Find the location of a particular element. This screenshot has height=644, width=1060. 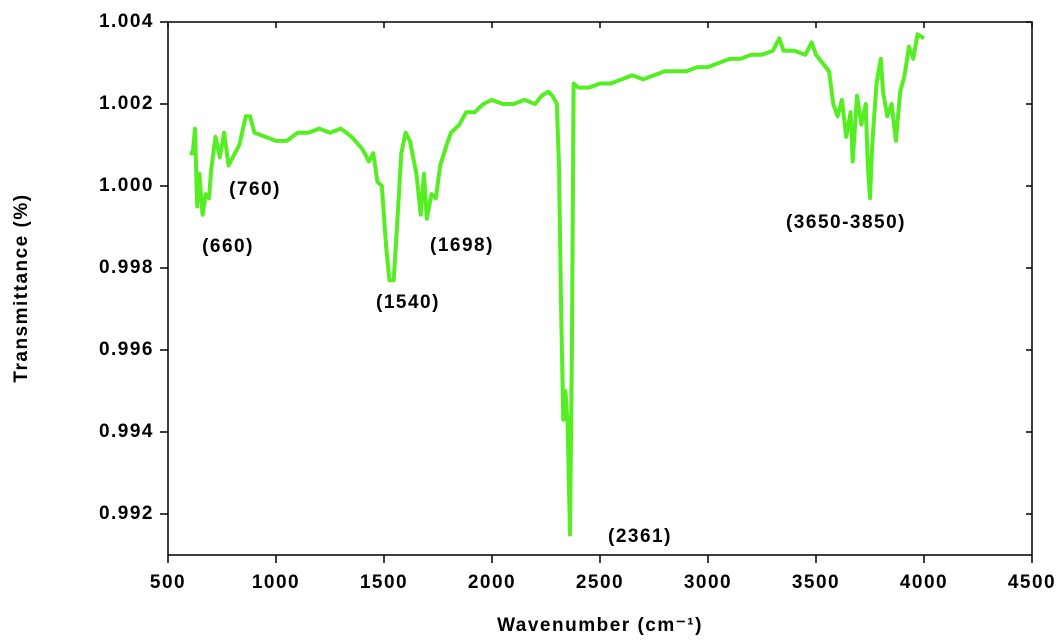

y-tick-label: 0.996 is located at coordinates (126, 349).